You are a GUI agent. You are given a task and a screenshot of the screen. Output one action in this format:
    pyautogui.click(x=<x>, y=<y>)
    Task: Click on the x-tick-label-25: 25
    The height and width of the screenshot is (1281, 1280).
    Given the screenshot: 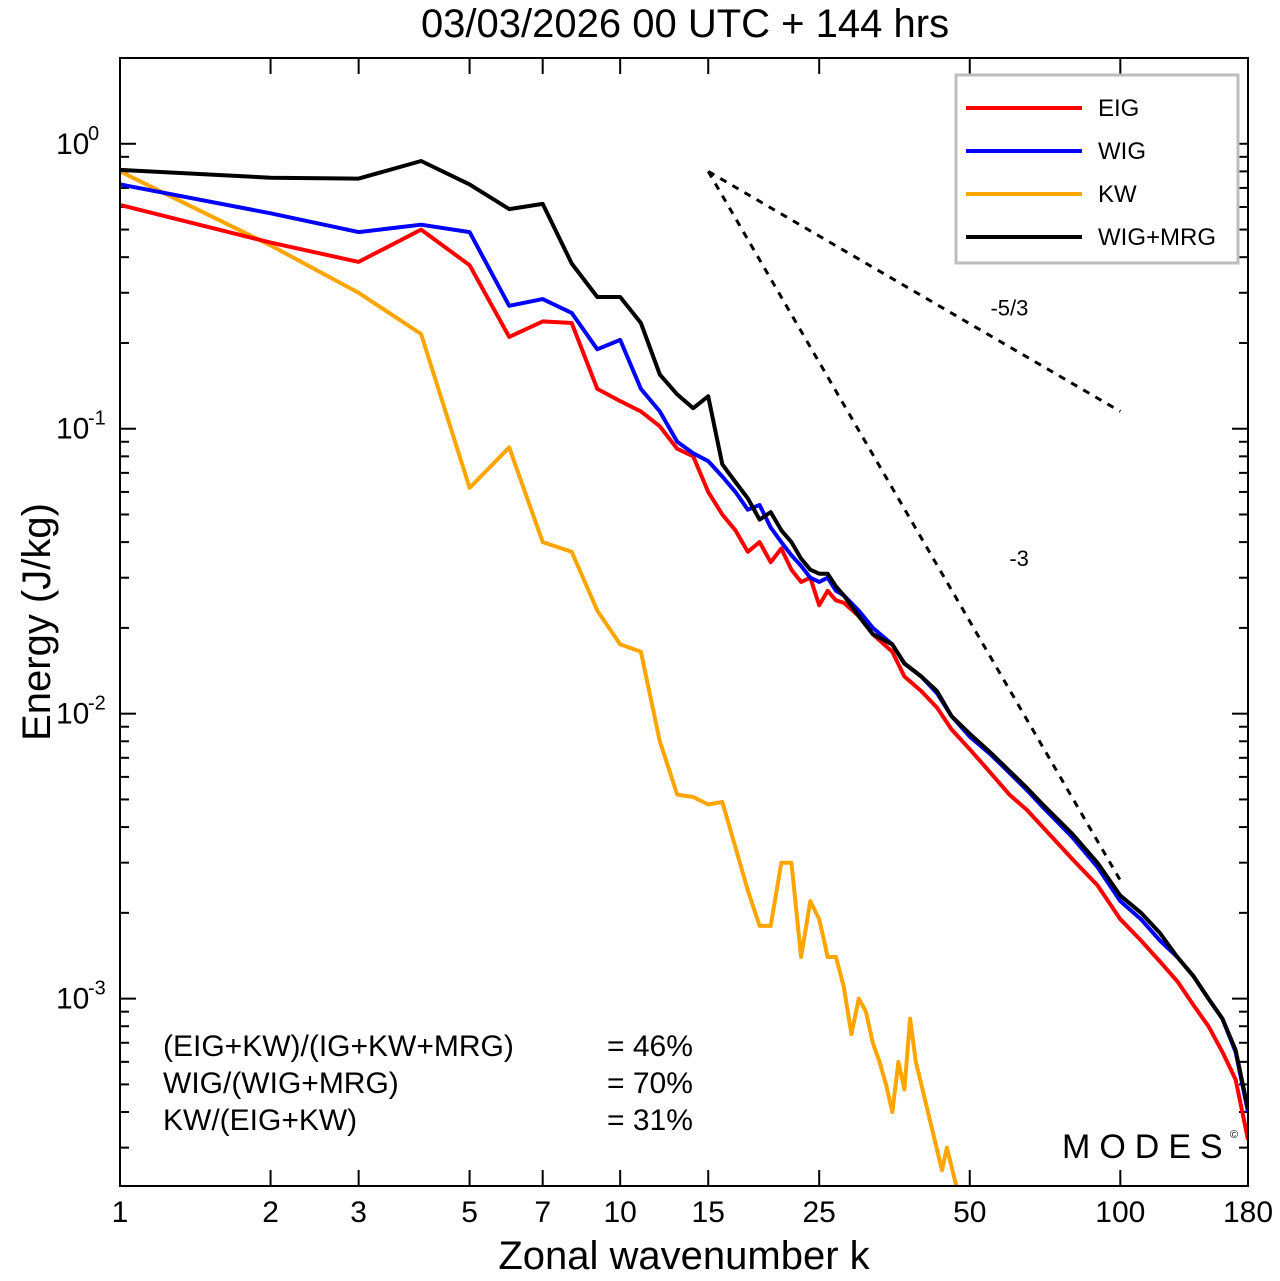 What is the action you would take?
    pyautogui.click(x=819, y=1212)
    